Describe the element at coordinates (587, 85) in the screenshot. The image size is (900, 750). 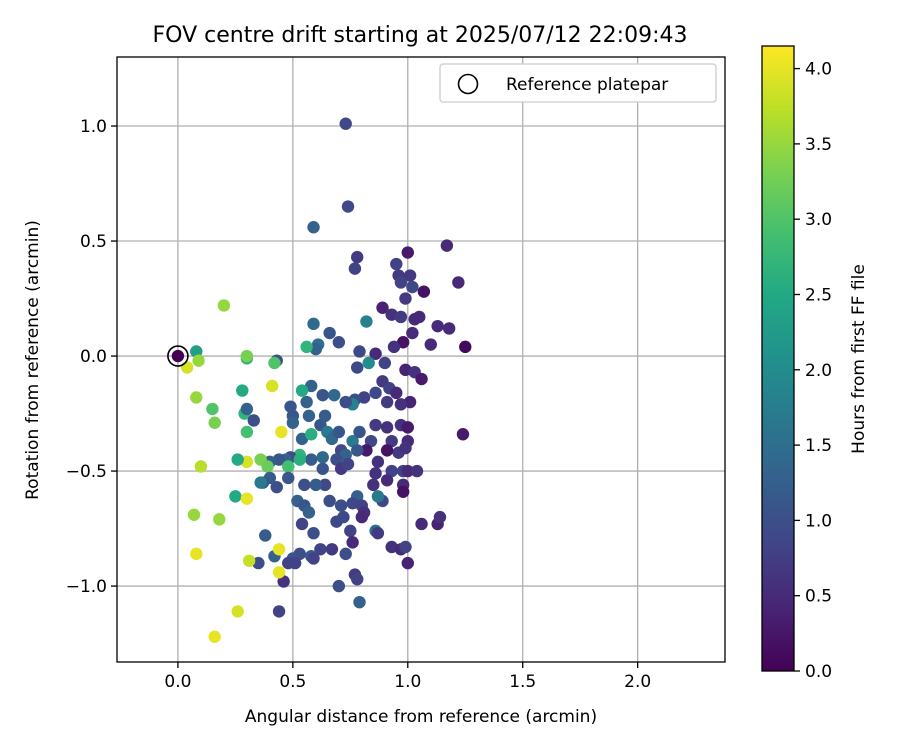
I see `legend-label: Reference platepar` at that location.